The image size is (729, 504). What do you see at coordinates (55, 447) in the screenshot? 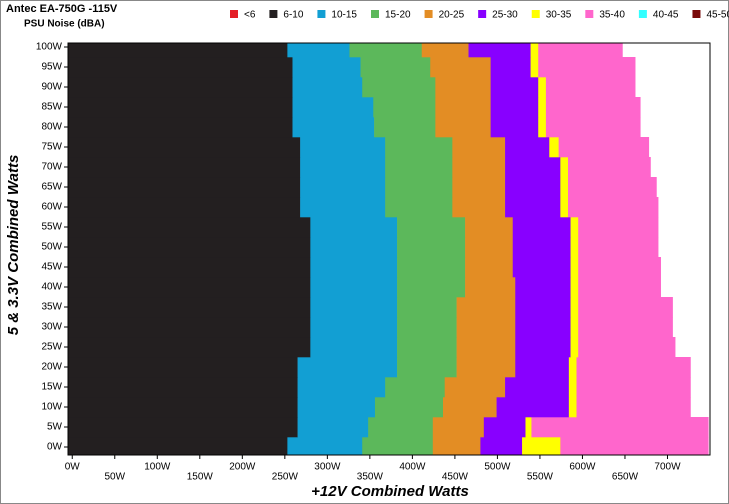
I see `y-tick-label: 0W` at bounding box center [55, 447].